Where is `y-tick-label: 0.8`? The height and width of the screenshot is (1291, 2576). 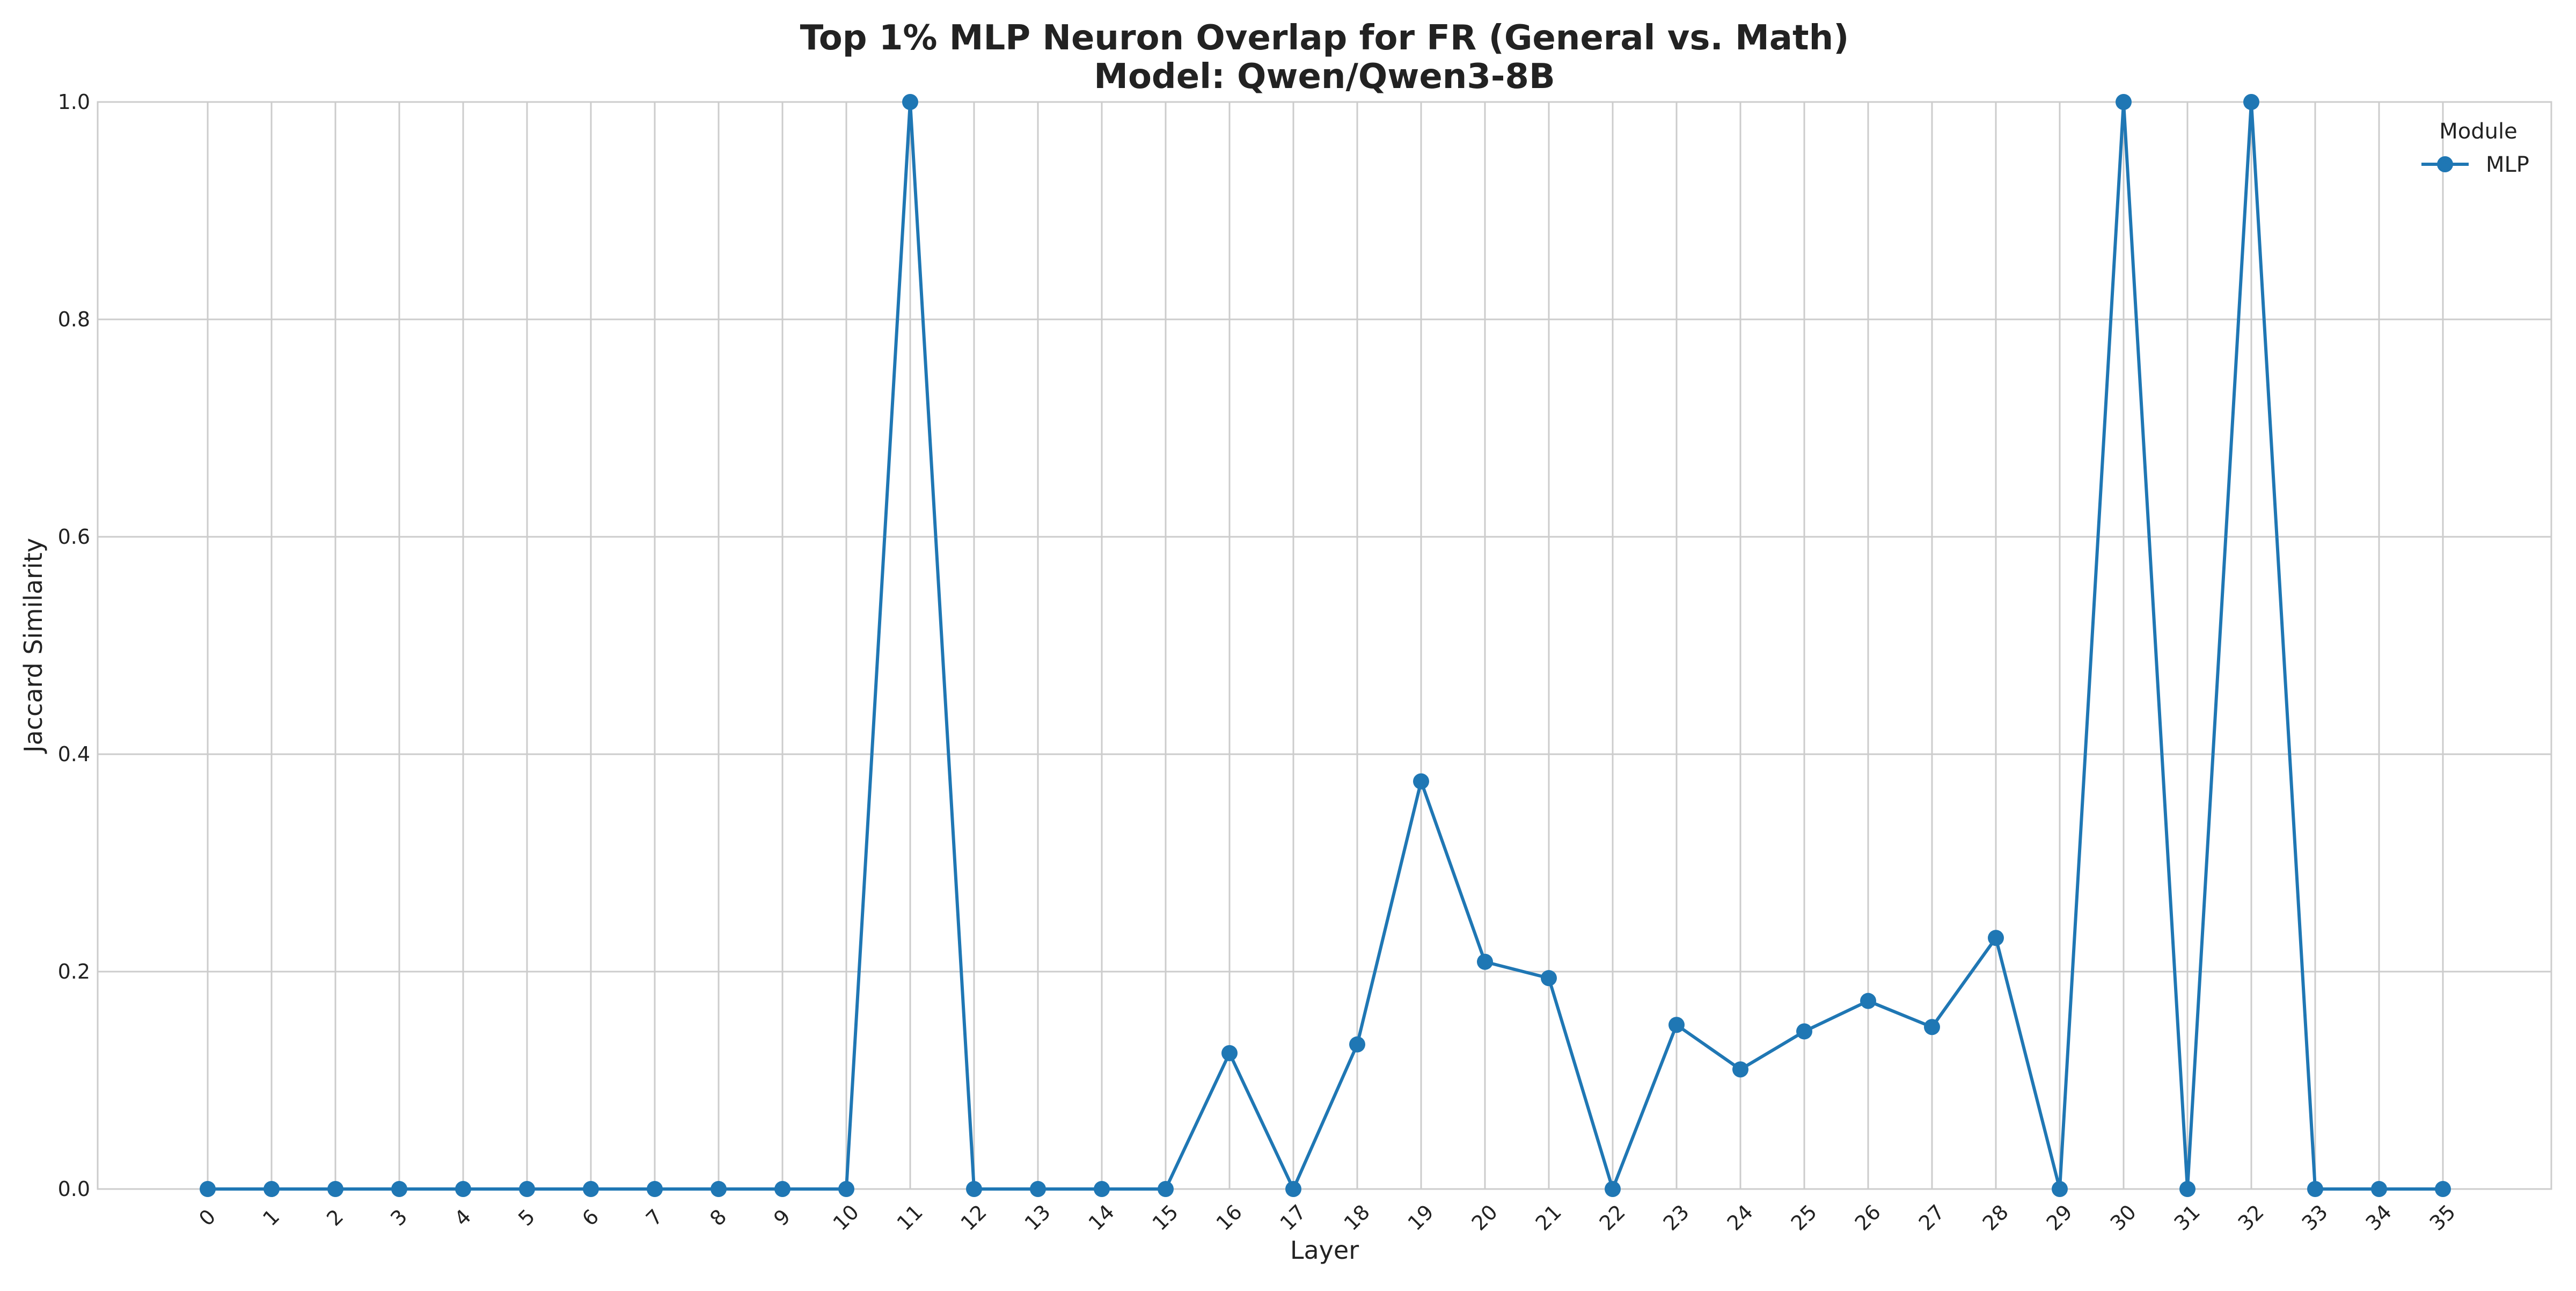
y-tick-label: 0.8 is located at coordinates (74, 319).